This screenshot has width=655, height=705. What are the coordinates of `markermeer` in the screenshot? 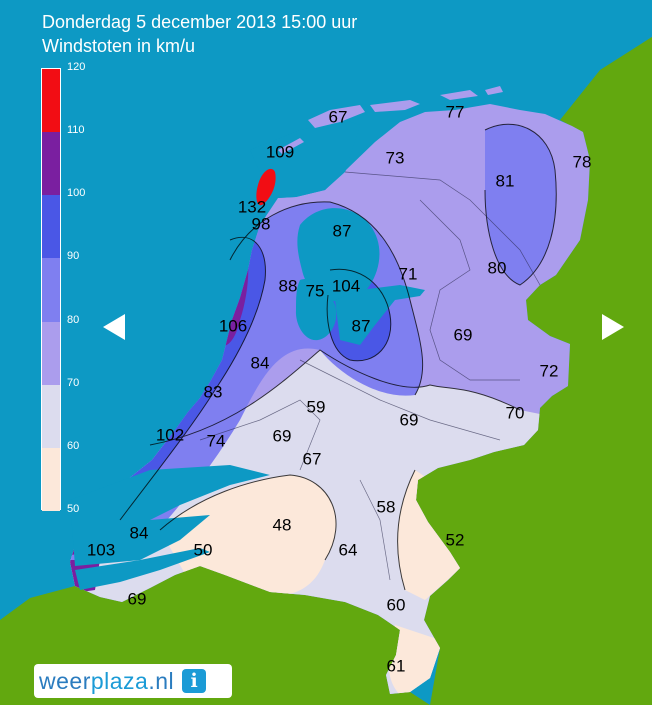 It's located at (316, 310).